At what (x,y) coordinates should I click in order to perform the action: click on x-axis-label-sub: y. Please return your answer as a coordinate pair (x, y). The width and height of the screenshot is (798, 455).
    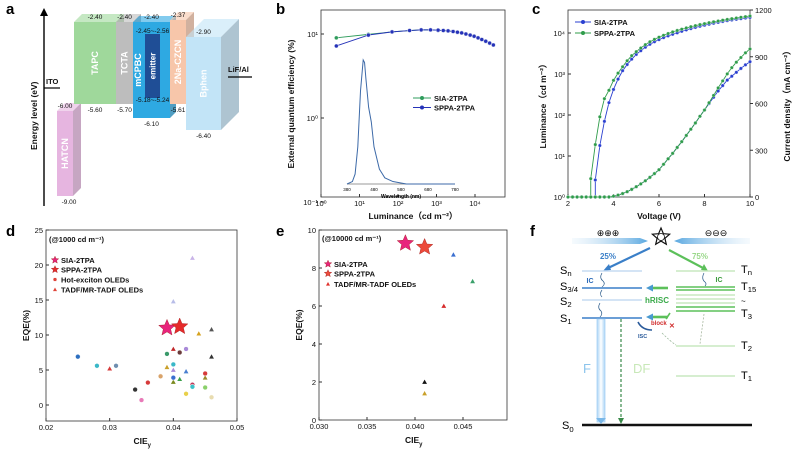
    Looking at the image, I should click on (150, 446).